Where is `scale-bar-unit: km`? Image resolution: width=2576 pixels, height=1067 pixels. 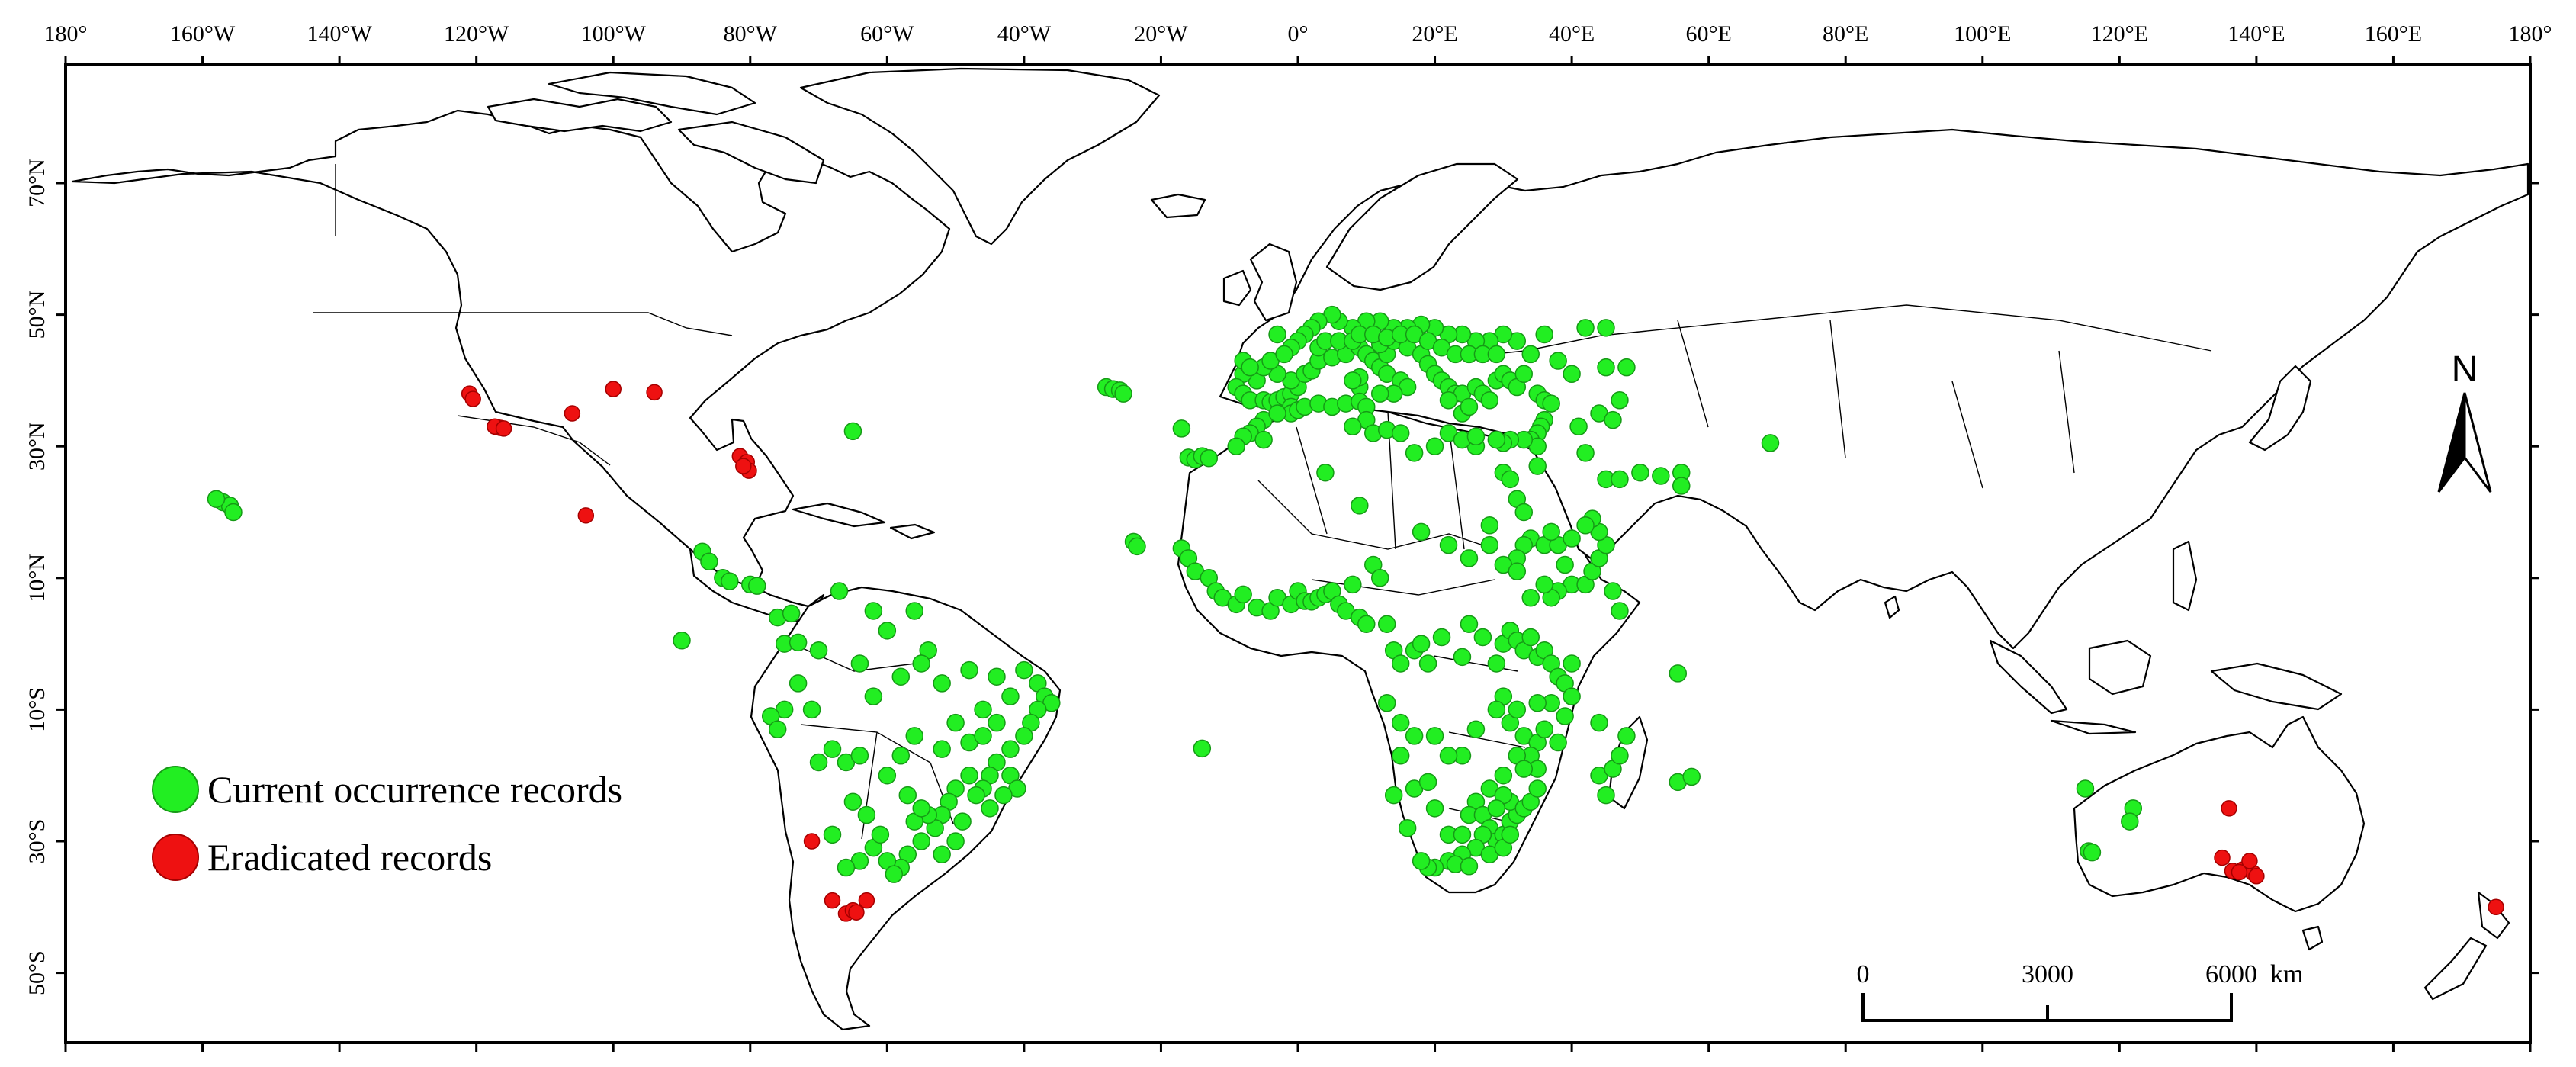
scale-bar-unit: km is located at coordinates (2286, 974).